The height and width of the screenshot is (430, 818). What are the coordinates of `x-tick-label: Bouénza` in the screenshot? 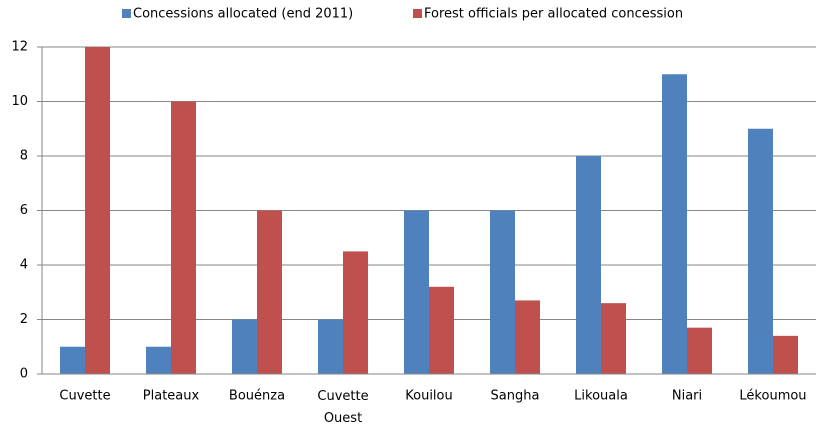 It's located at (257, 396).